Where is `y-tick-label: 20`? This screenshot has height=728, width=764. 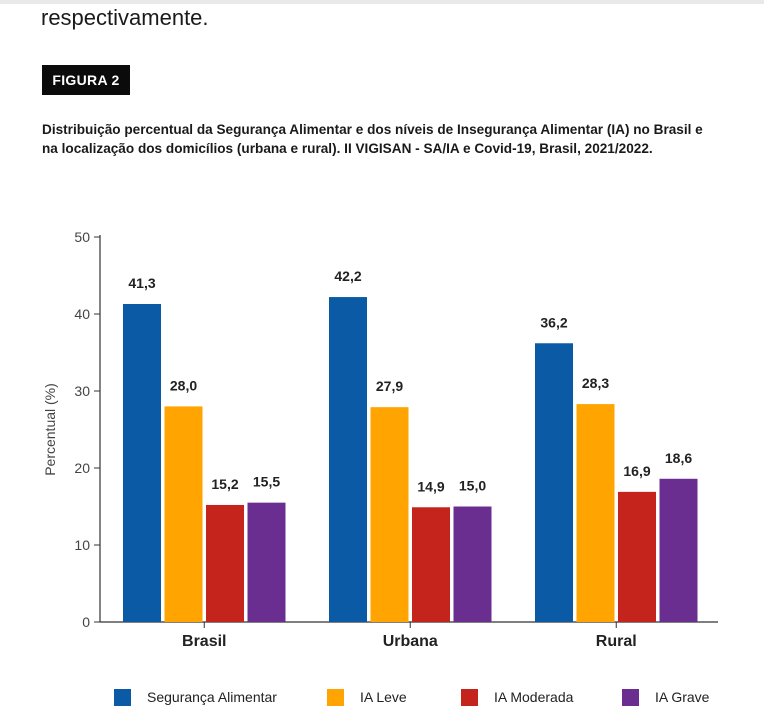 y-tick-label: 20 is located at coordinates (82, 468).